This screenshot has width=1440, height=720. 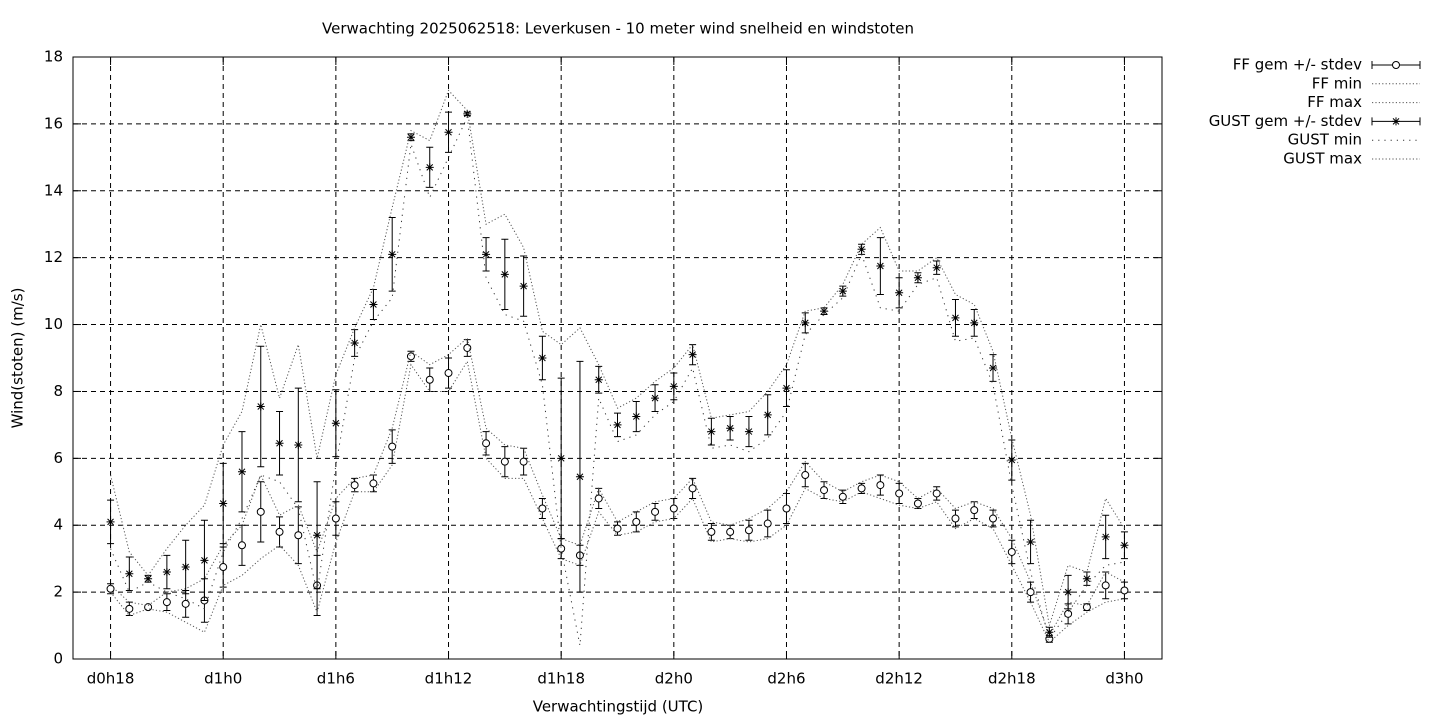 I want to click on x-tick-label: d1h0, so click(x=223, y=679).